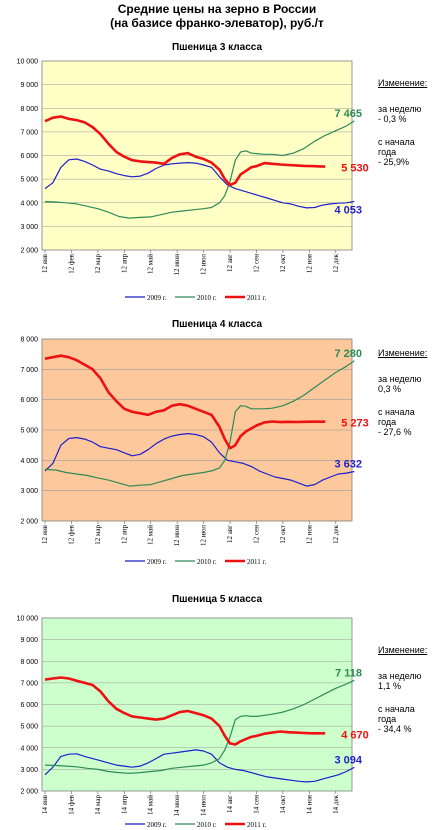 This screenshot has width=434, height=830. I want to click on legend-label: 2010 г., so click(207, 562).